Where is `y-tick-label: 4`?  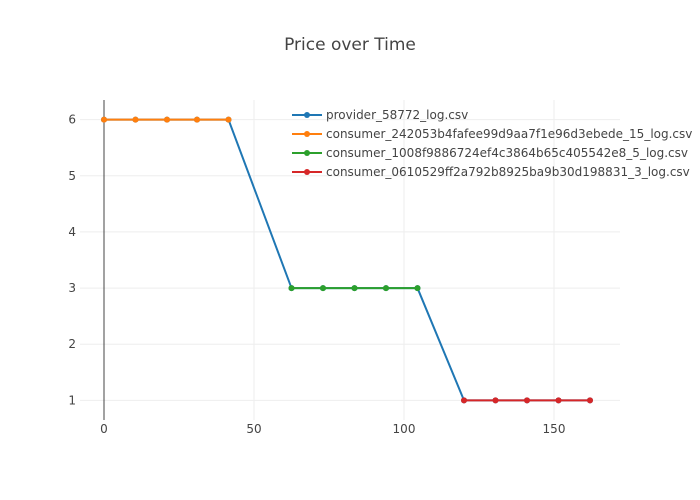 y-tick-label: 4 is located at coordinates (72, 232).